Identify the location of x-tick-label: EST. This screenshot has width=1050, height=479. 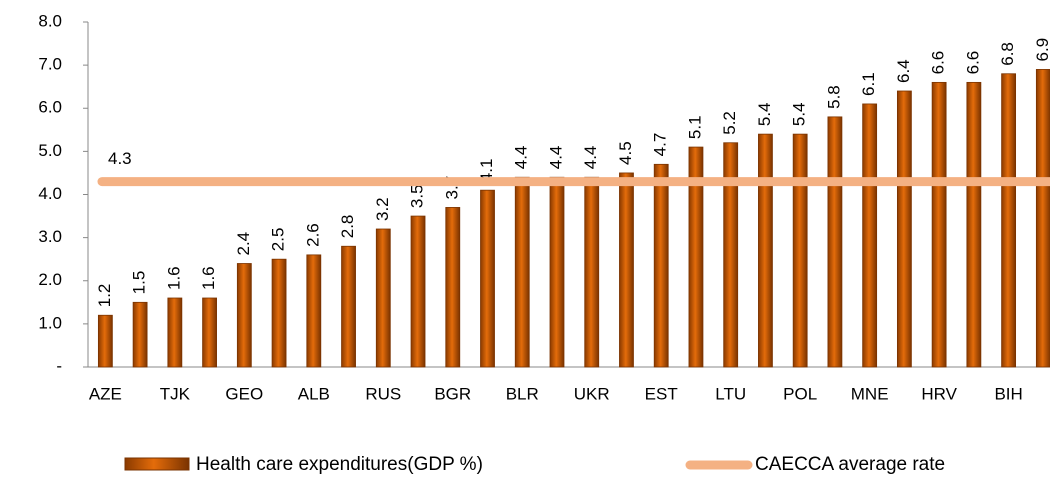
(661, 393).